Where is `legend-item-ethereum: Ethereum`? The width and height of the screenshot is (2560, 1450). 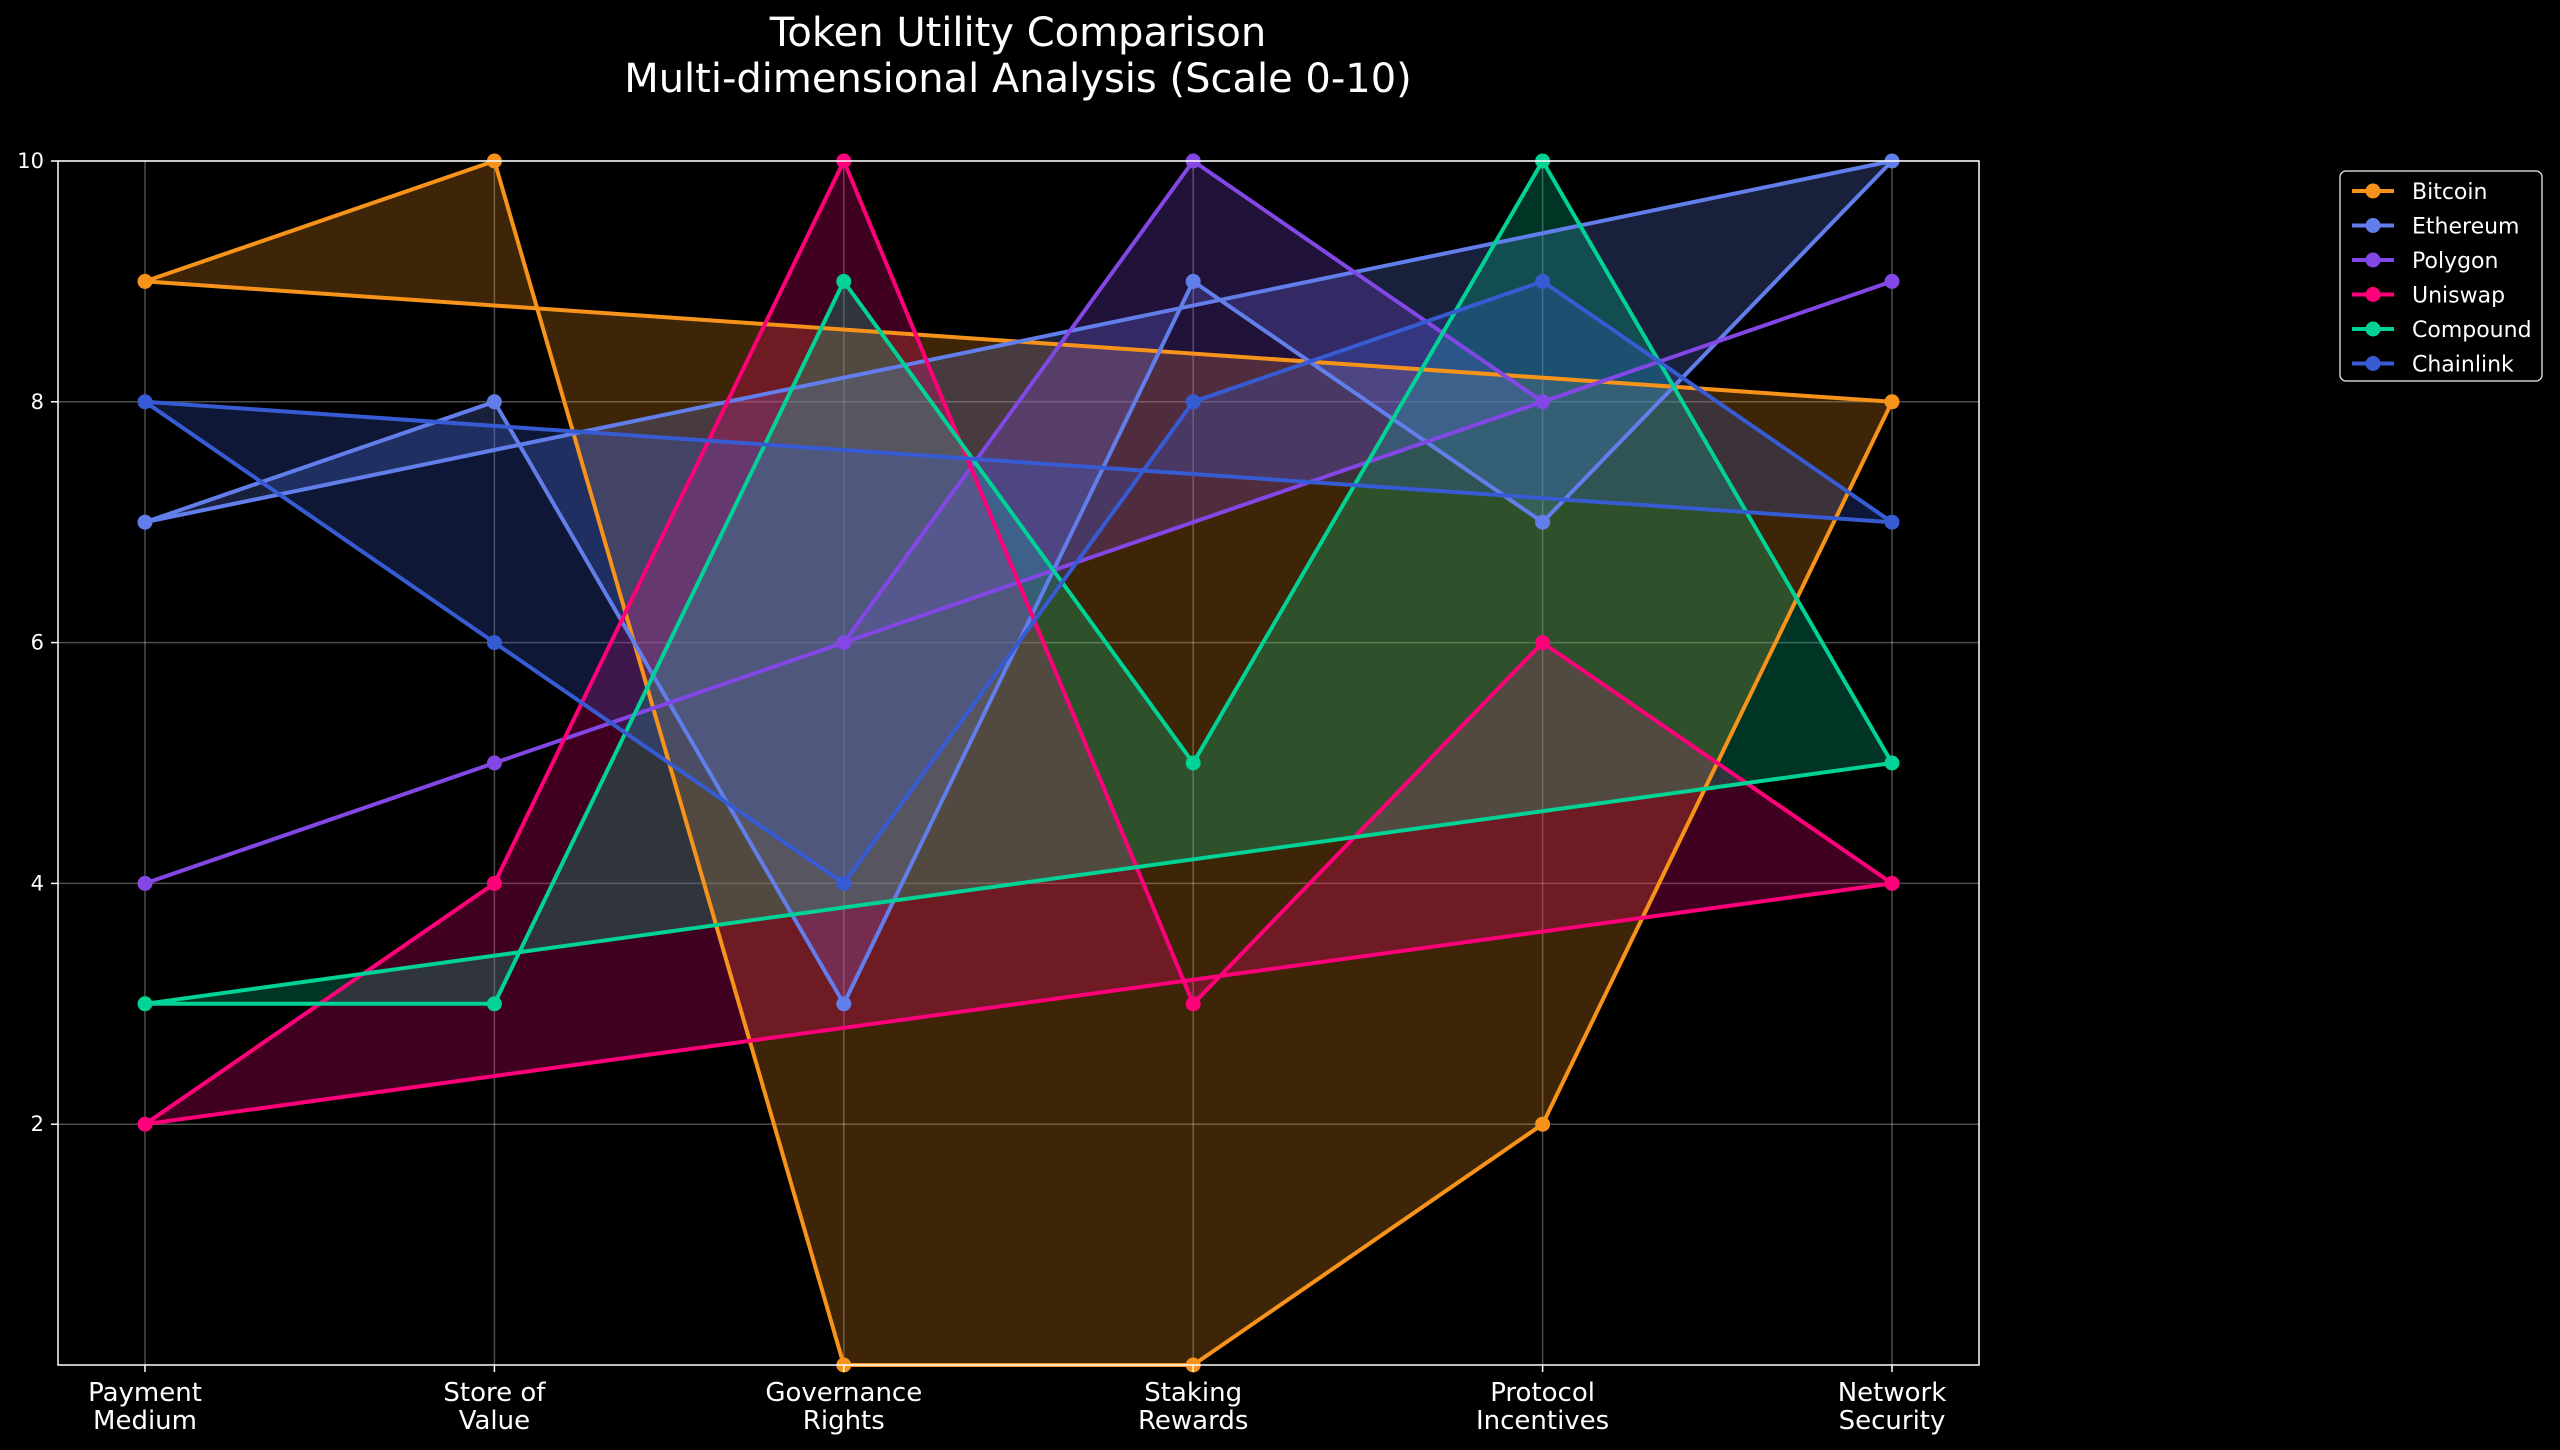 legend-item-ethereum: Ethereum is located at coordinates (2435, 227).